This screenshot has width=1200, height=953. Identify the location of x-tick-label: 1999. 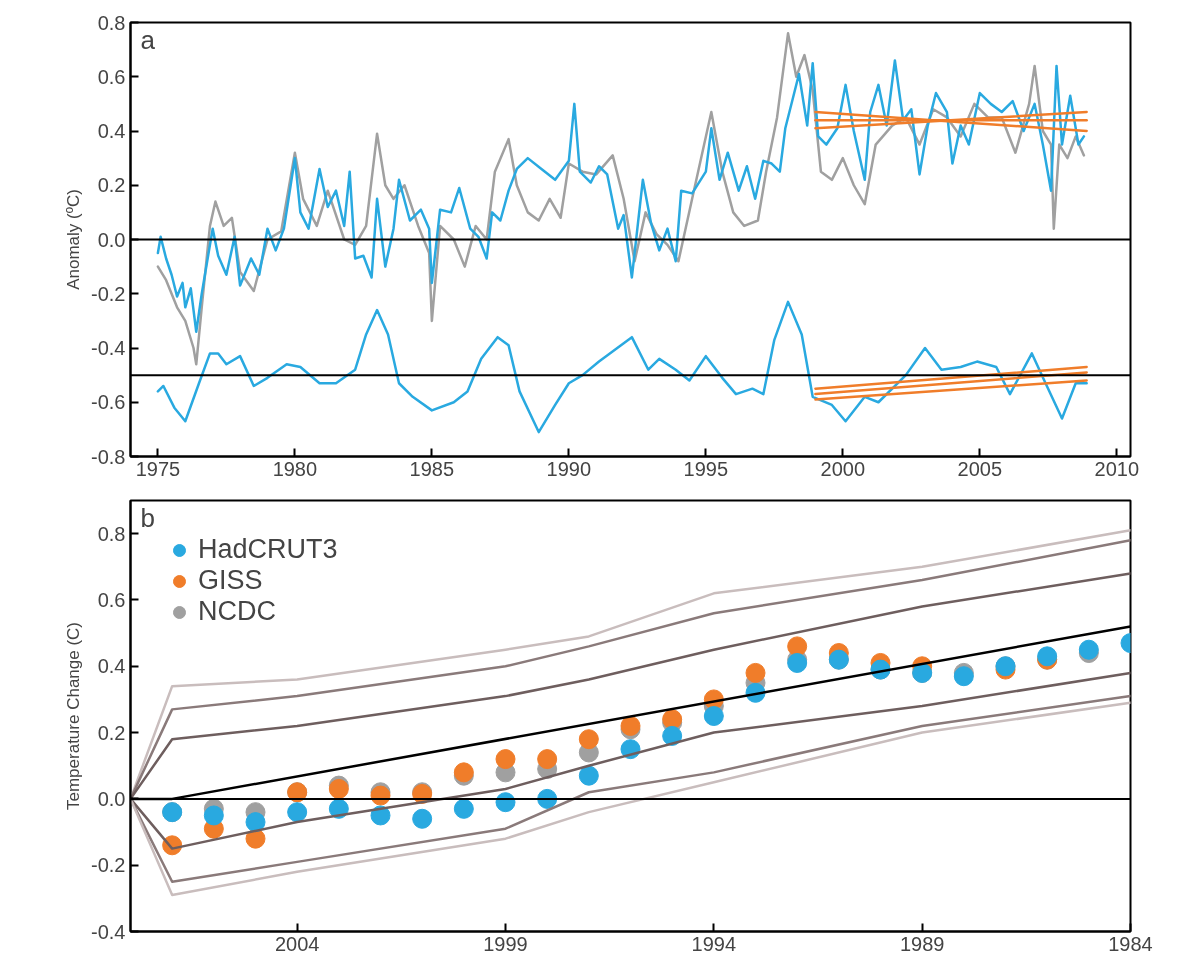
(505, 942).